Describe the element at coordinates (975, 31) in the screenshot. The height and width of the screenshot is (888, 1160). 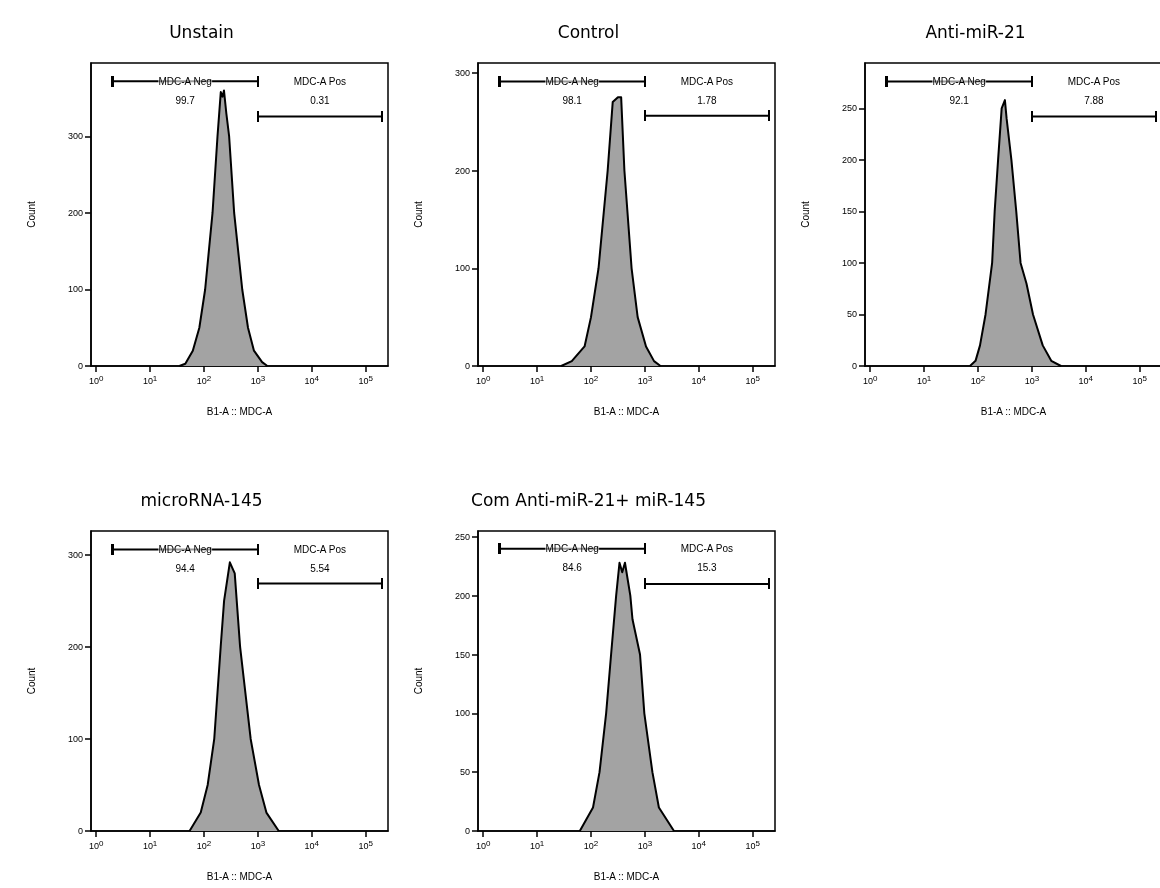
I see `chart-title: Anti-miR-21` at that location.